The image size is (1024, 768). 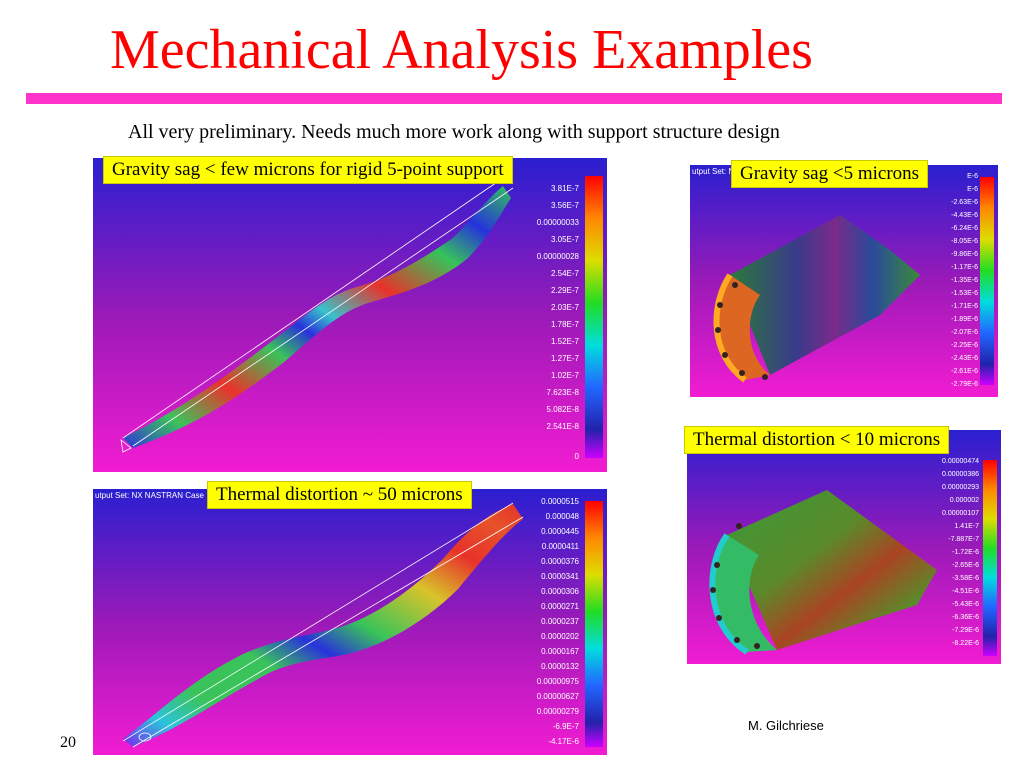 What do you see at coordinates (564, 273) in the screenshot?
I see `legend-value: 2.54E-7` at bounding box center [564, 273].